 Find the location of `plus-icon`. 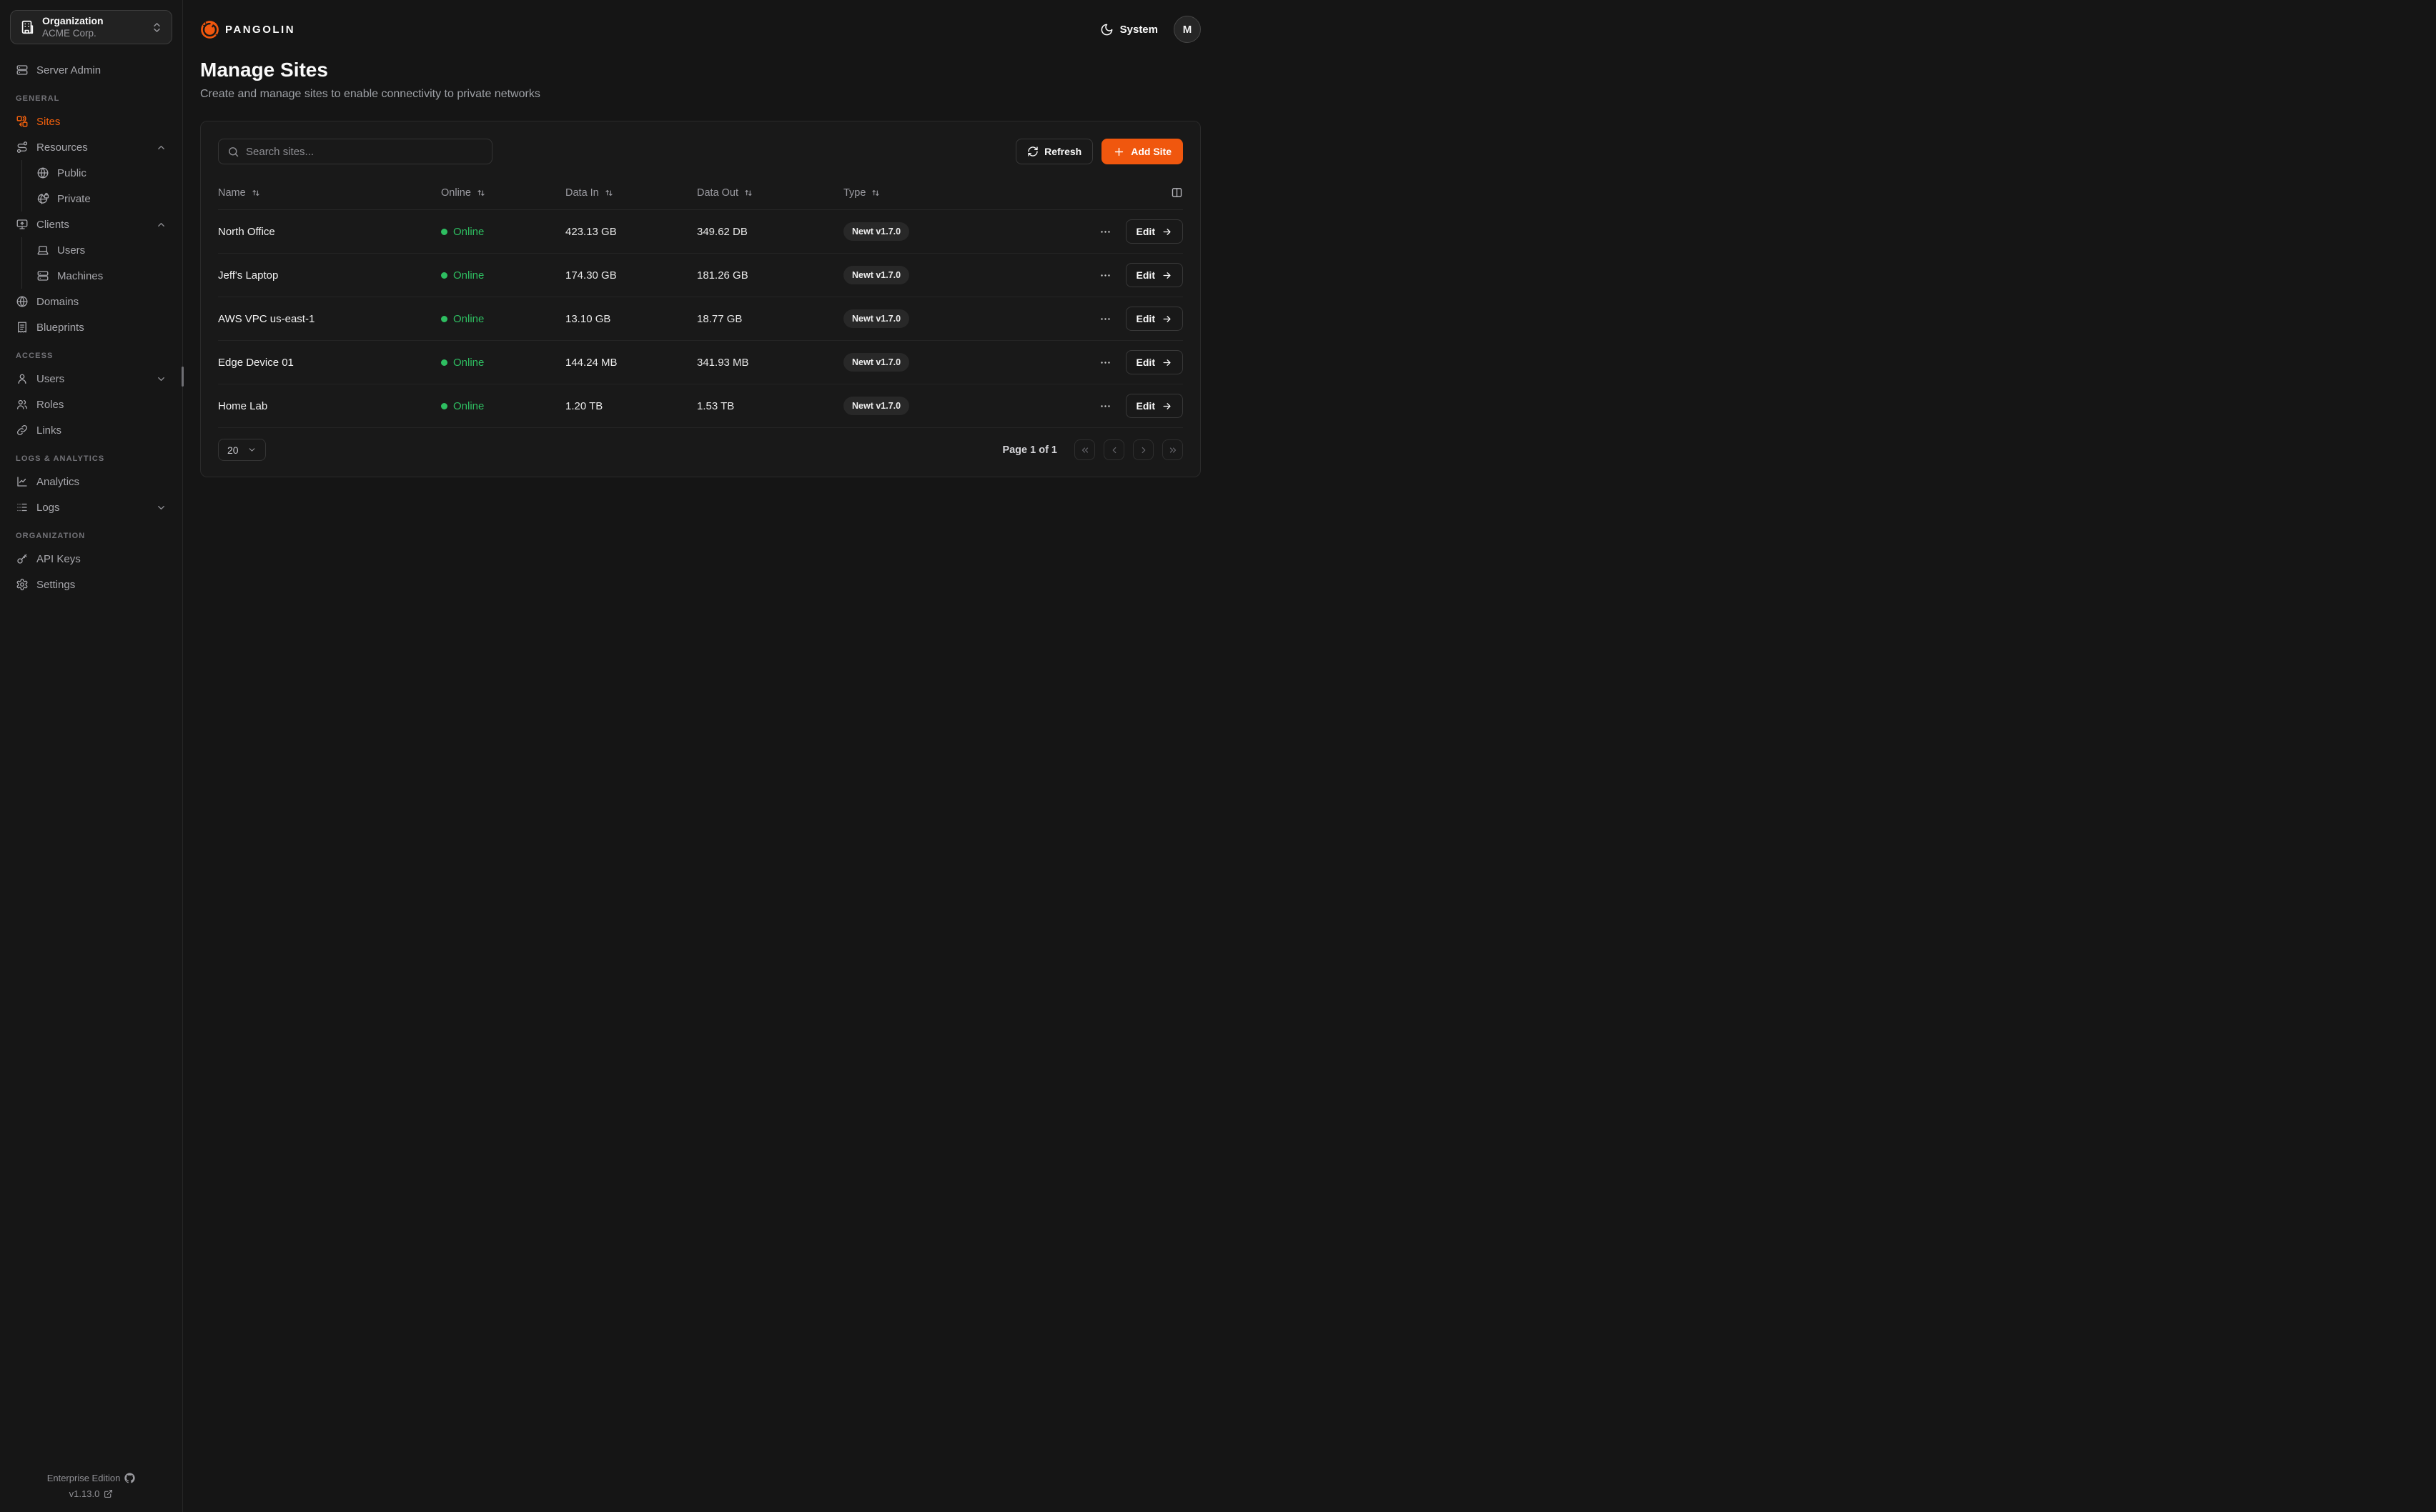

plus-icon is located at coordinates (1119, 152).